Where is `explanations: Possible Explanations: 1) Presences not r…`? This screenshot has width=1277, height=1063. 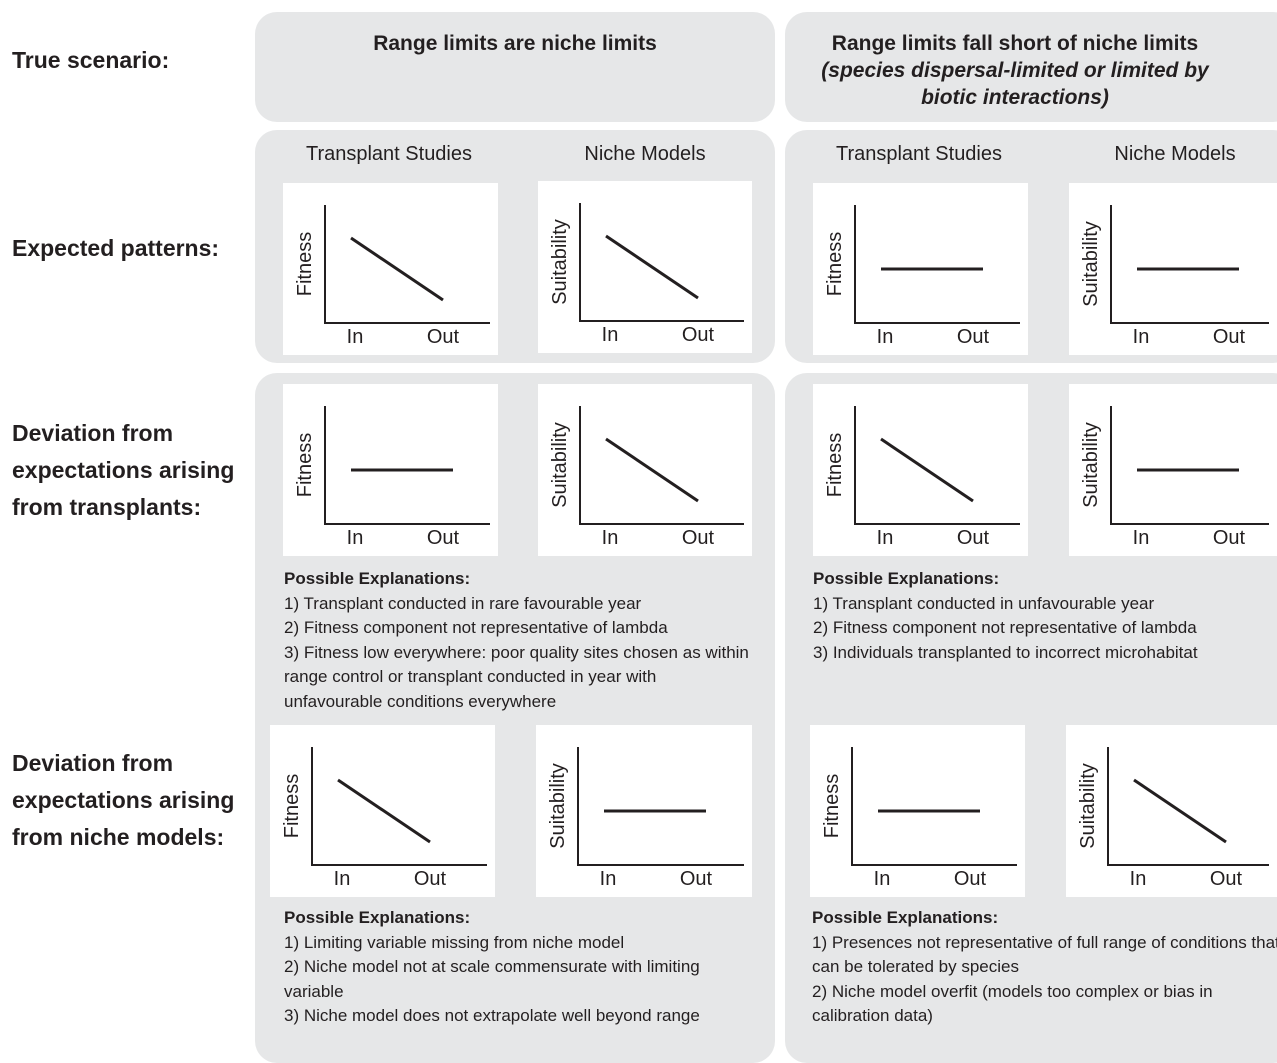 explanations: Possible Explanations: 1) Presences not r… is located at coordinates (1044, 967).